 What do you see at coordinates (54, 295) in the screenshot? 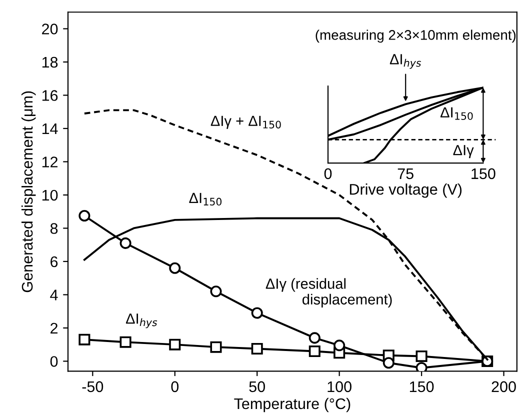
I see `y-tick-label: 4` at bounding box center [54, 295].